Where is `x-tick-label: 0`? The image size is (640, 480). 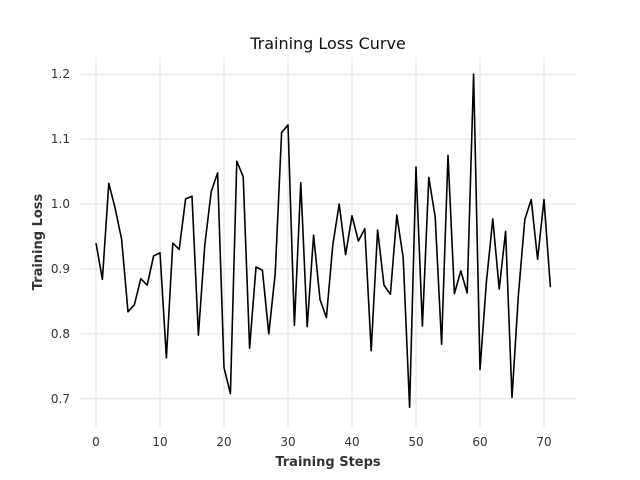
x-tick-label: 0 is located at coordinates (96, 442).